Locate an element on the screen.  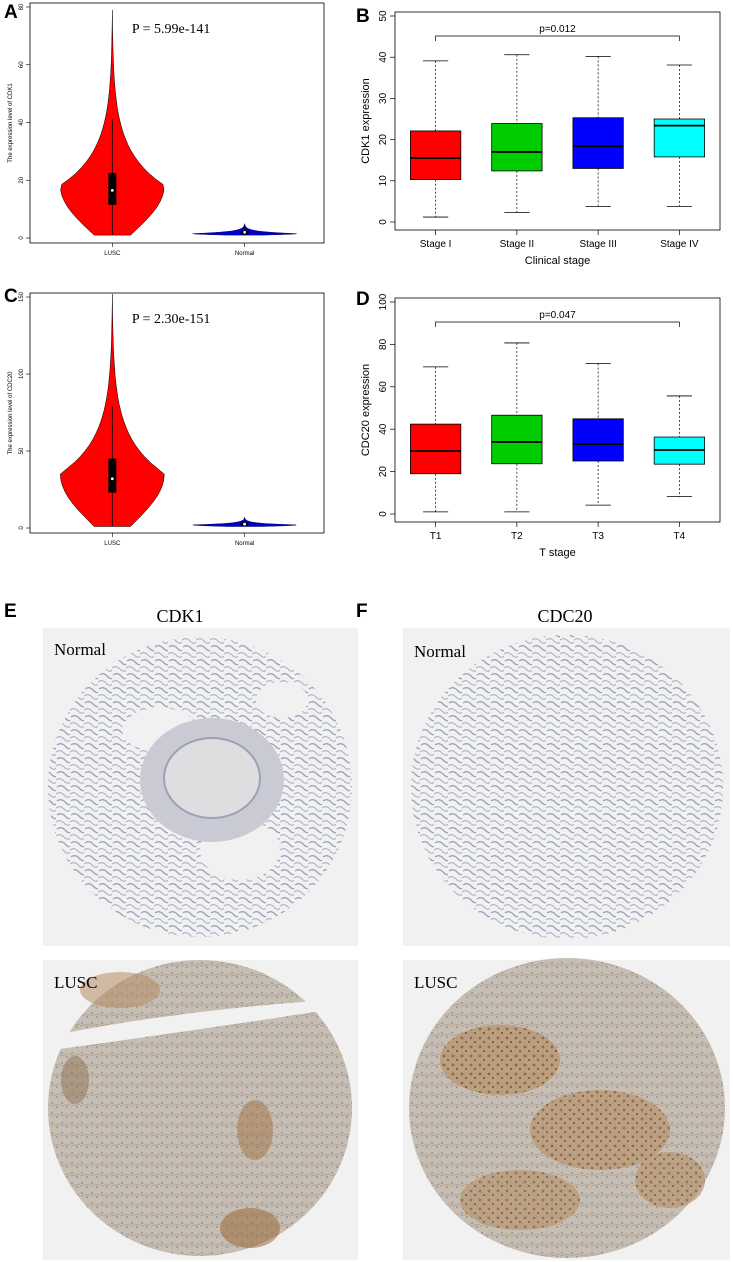
panel-e-title: CDK1 is located at coordinates (179, 616).